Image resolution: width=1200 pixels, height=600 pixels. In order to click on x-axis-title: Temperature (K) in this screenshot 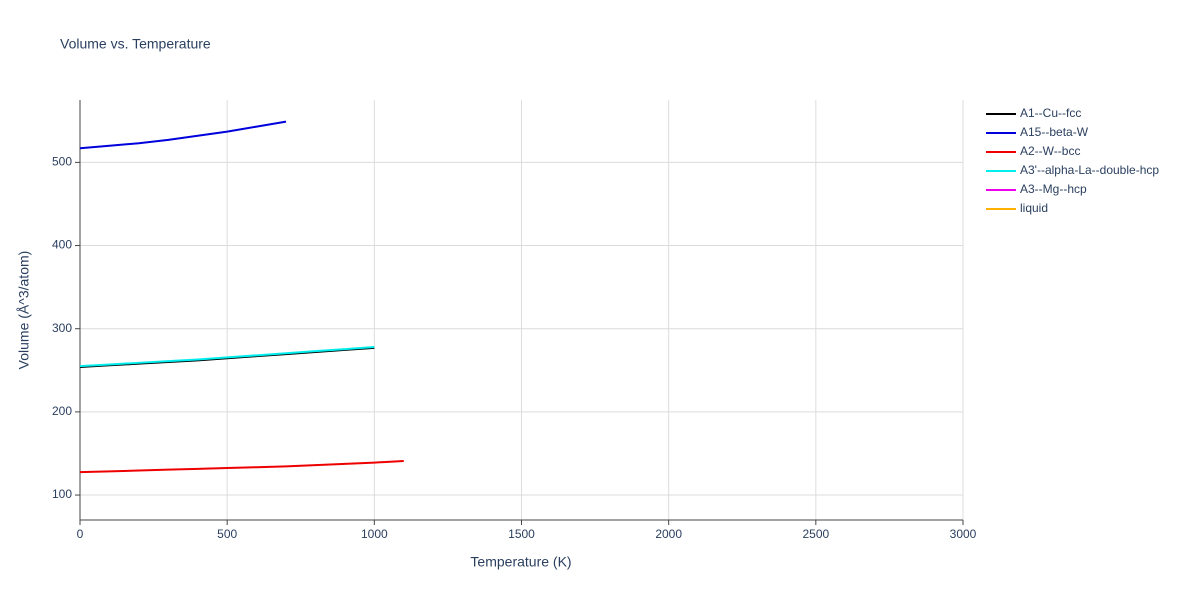, I will do `click(520, 562)`.